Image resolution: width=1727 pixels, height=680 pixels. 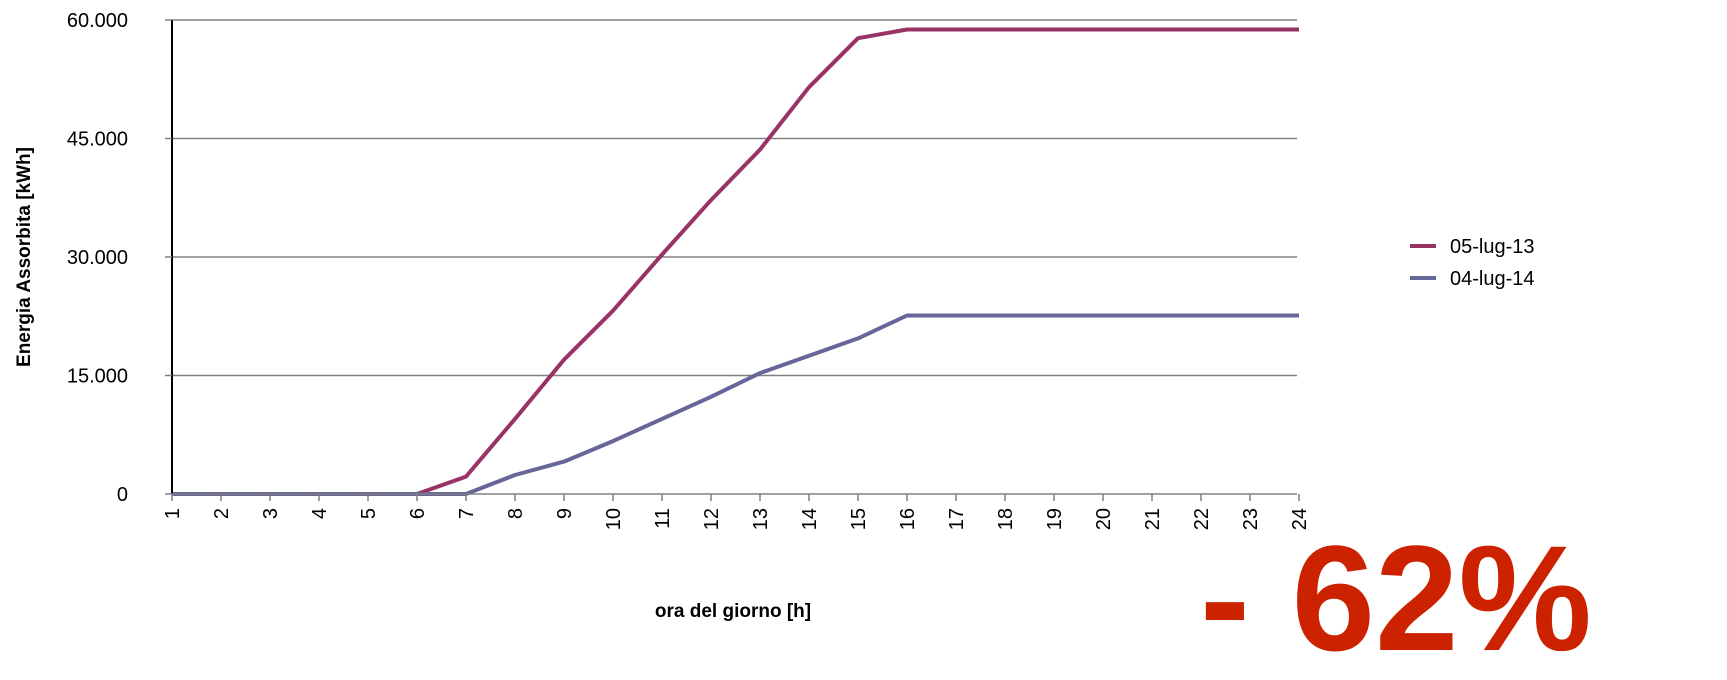 I want to click on y-tick-label: 30.000, so click(x=97, y=258).